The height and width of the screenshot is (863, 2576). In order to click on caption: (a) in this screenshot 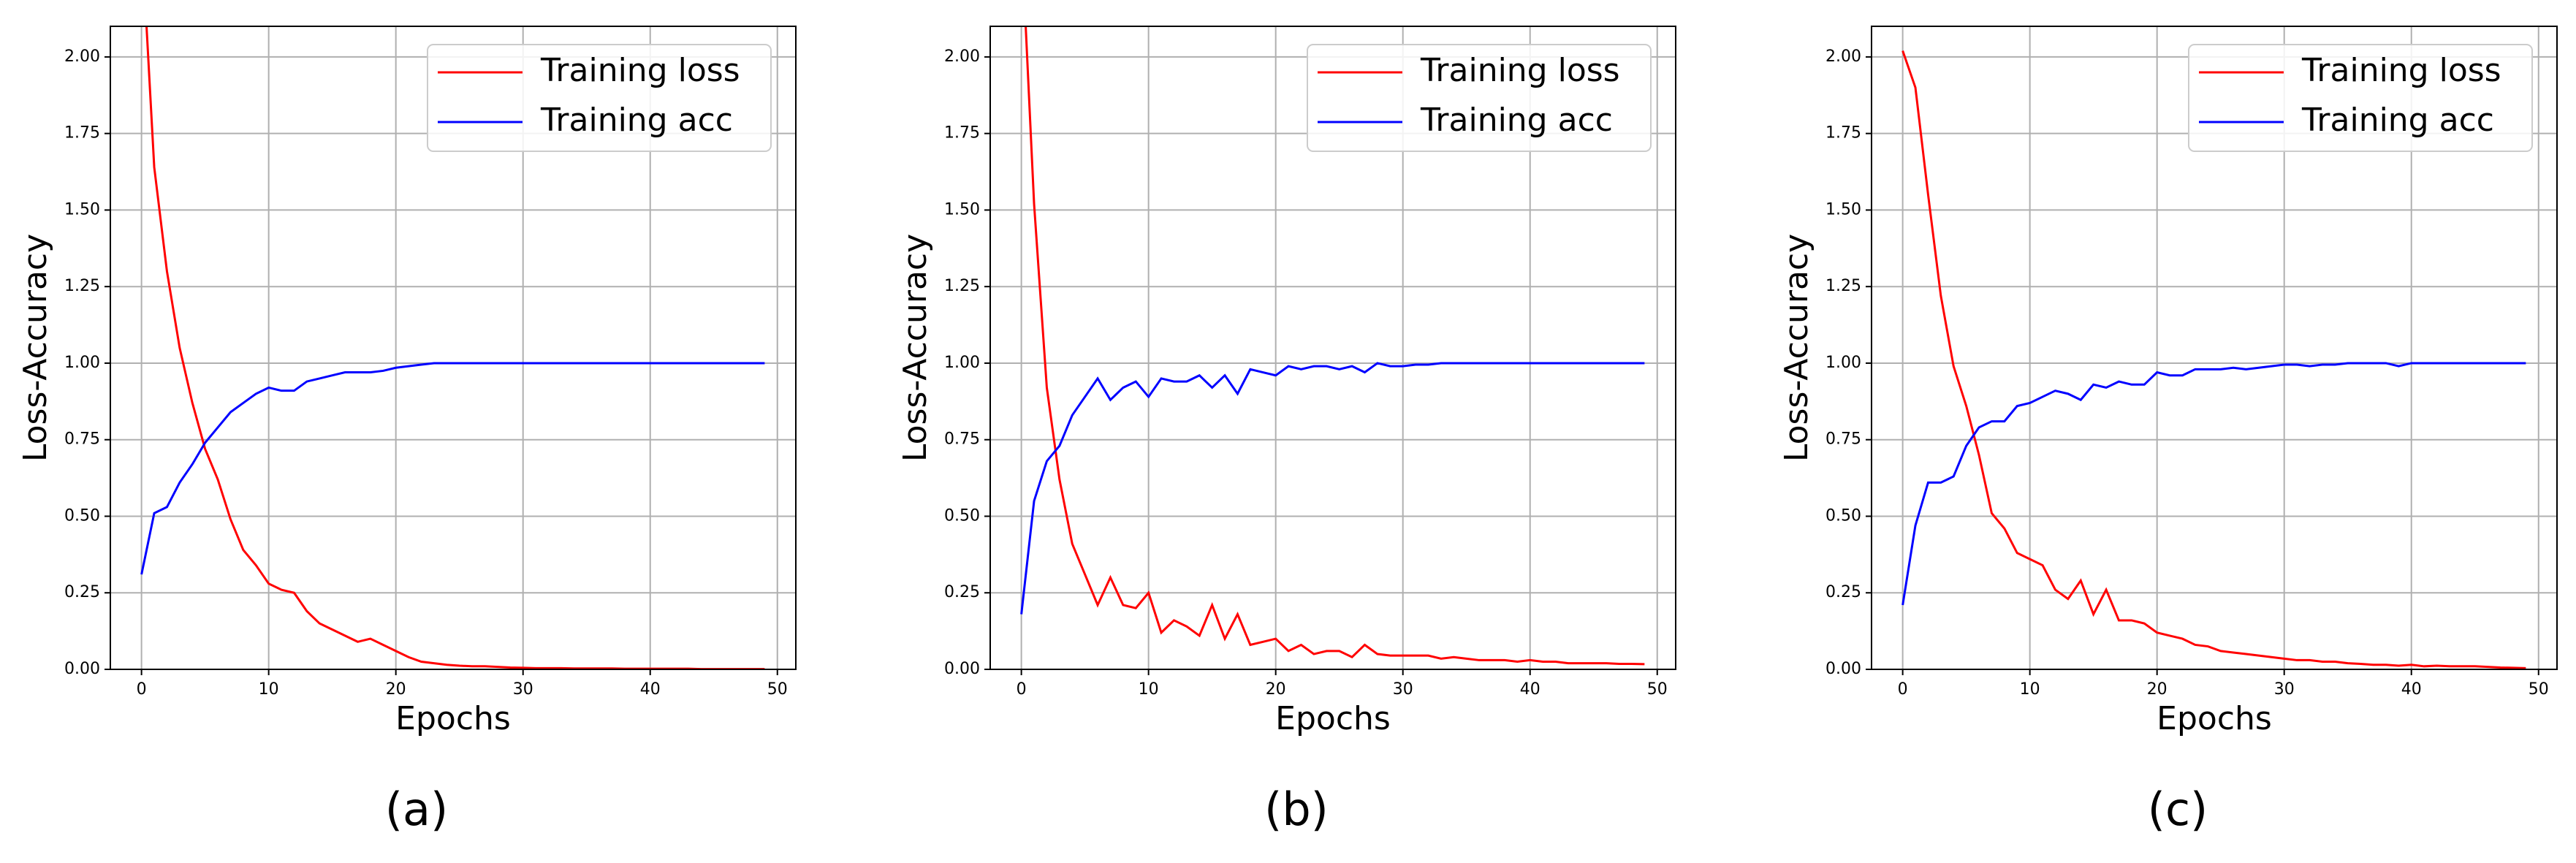, I will do `click(416, 809)`.